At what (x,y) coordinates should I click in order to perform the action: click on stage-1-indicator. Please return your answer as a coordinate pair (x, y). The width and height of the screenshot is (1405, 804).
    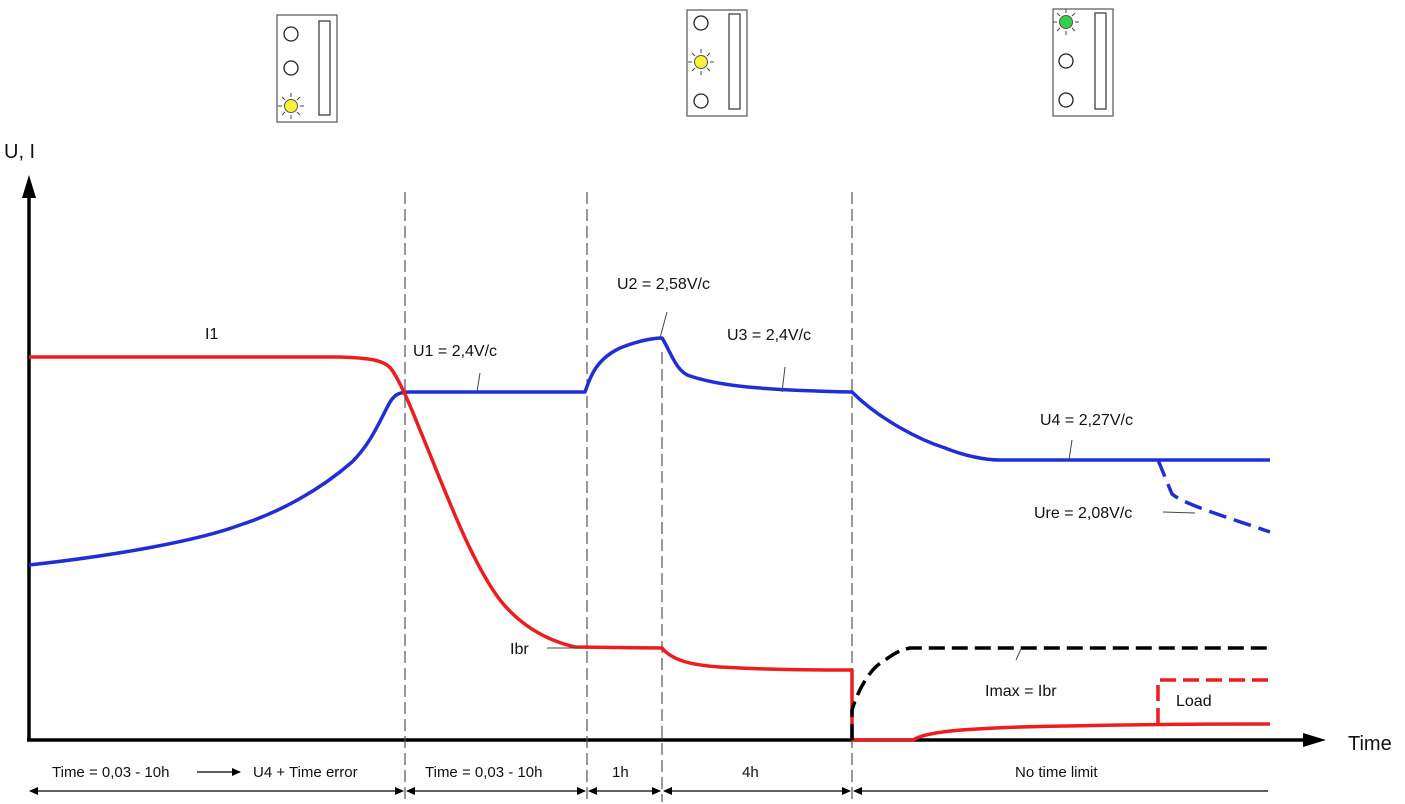
    Looking at the image, I should click on (307, 68).